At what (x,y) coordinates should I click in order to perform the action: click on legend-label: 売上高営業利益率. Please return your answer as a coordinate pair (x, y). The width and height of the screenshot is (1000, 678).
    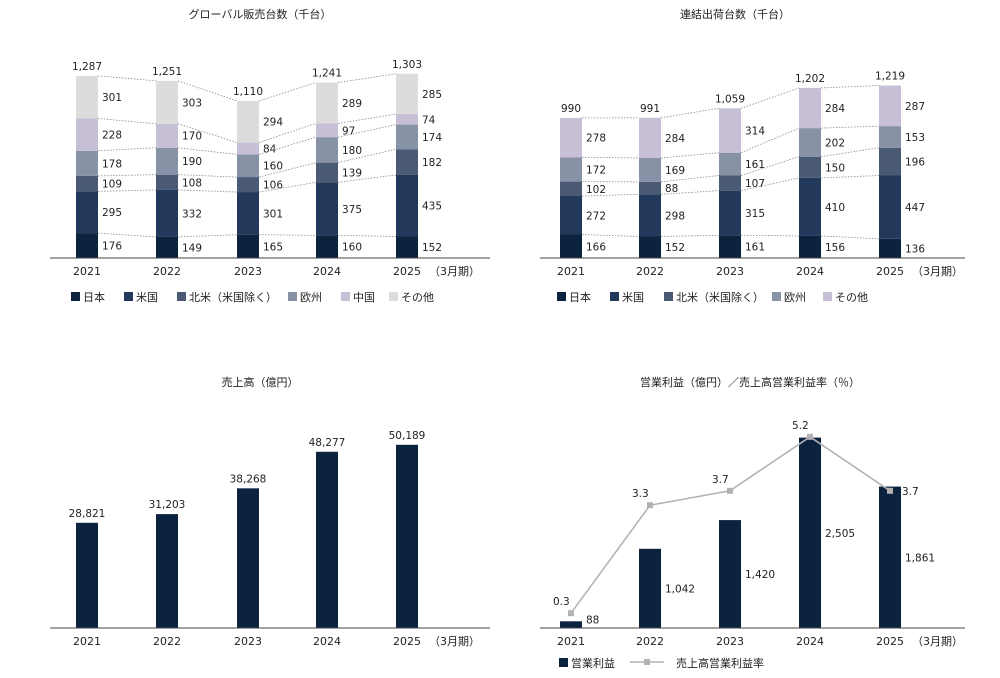
    Looking at the image, I should click on (720, 663).